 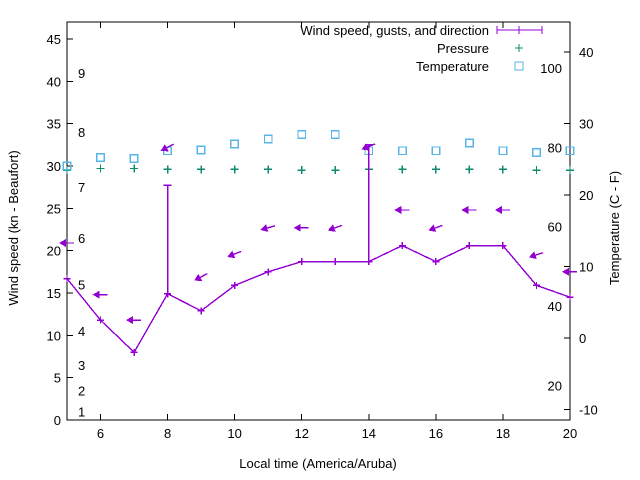 I want to click on y-tick-right-label: 40, so click(x=586, y=52).